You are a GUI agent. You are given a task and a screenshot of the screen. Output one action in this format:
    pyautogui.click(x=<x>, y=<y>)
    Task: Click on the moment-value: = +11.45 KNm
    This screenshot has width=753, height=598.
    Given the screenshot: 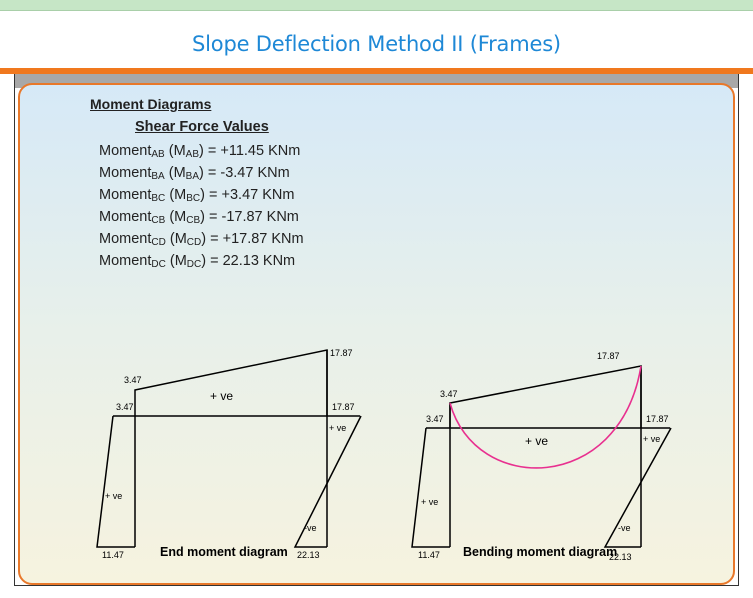 What is the action you would take?
    pyautogui.click(x=252, y=151)
    